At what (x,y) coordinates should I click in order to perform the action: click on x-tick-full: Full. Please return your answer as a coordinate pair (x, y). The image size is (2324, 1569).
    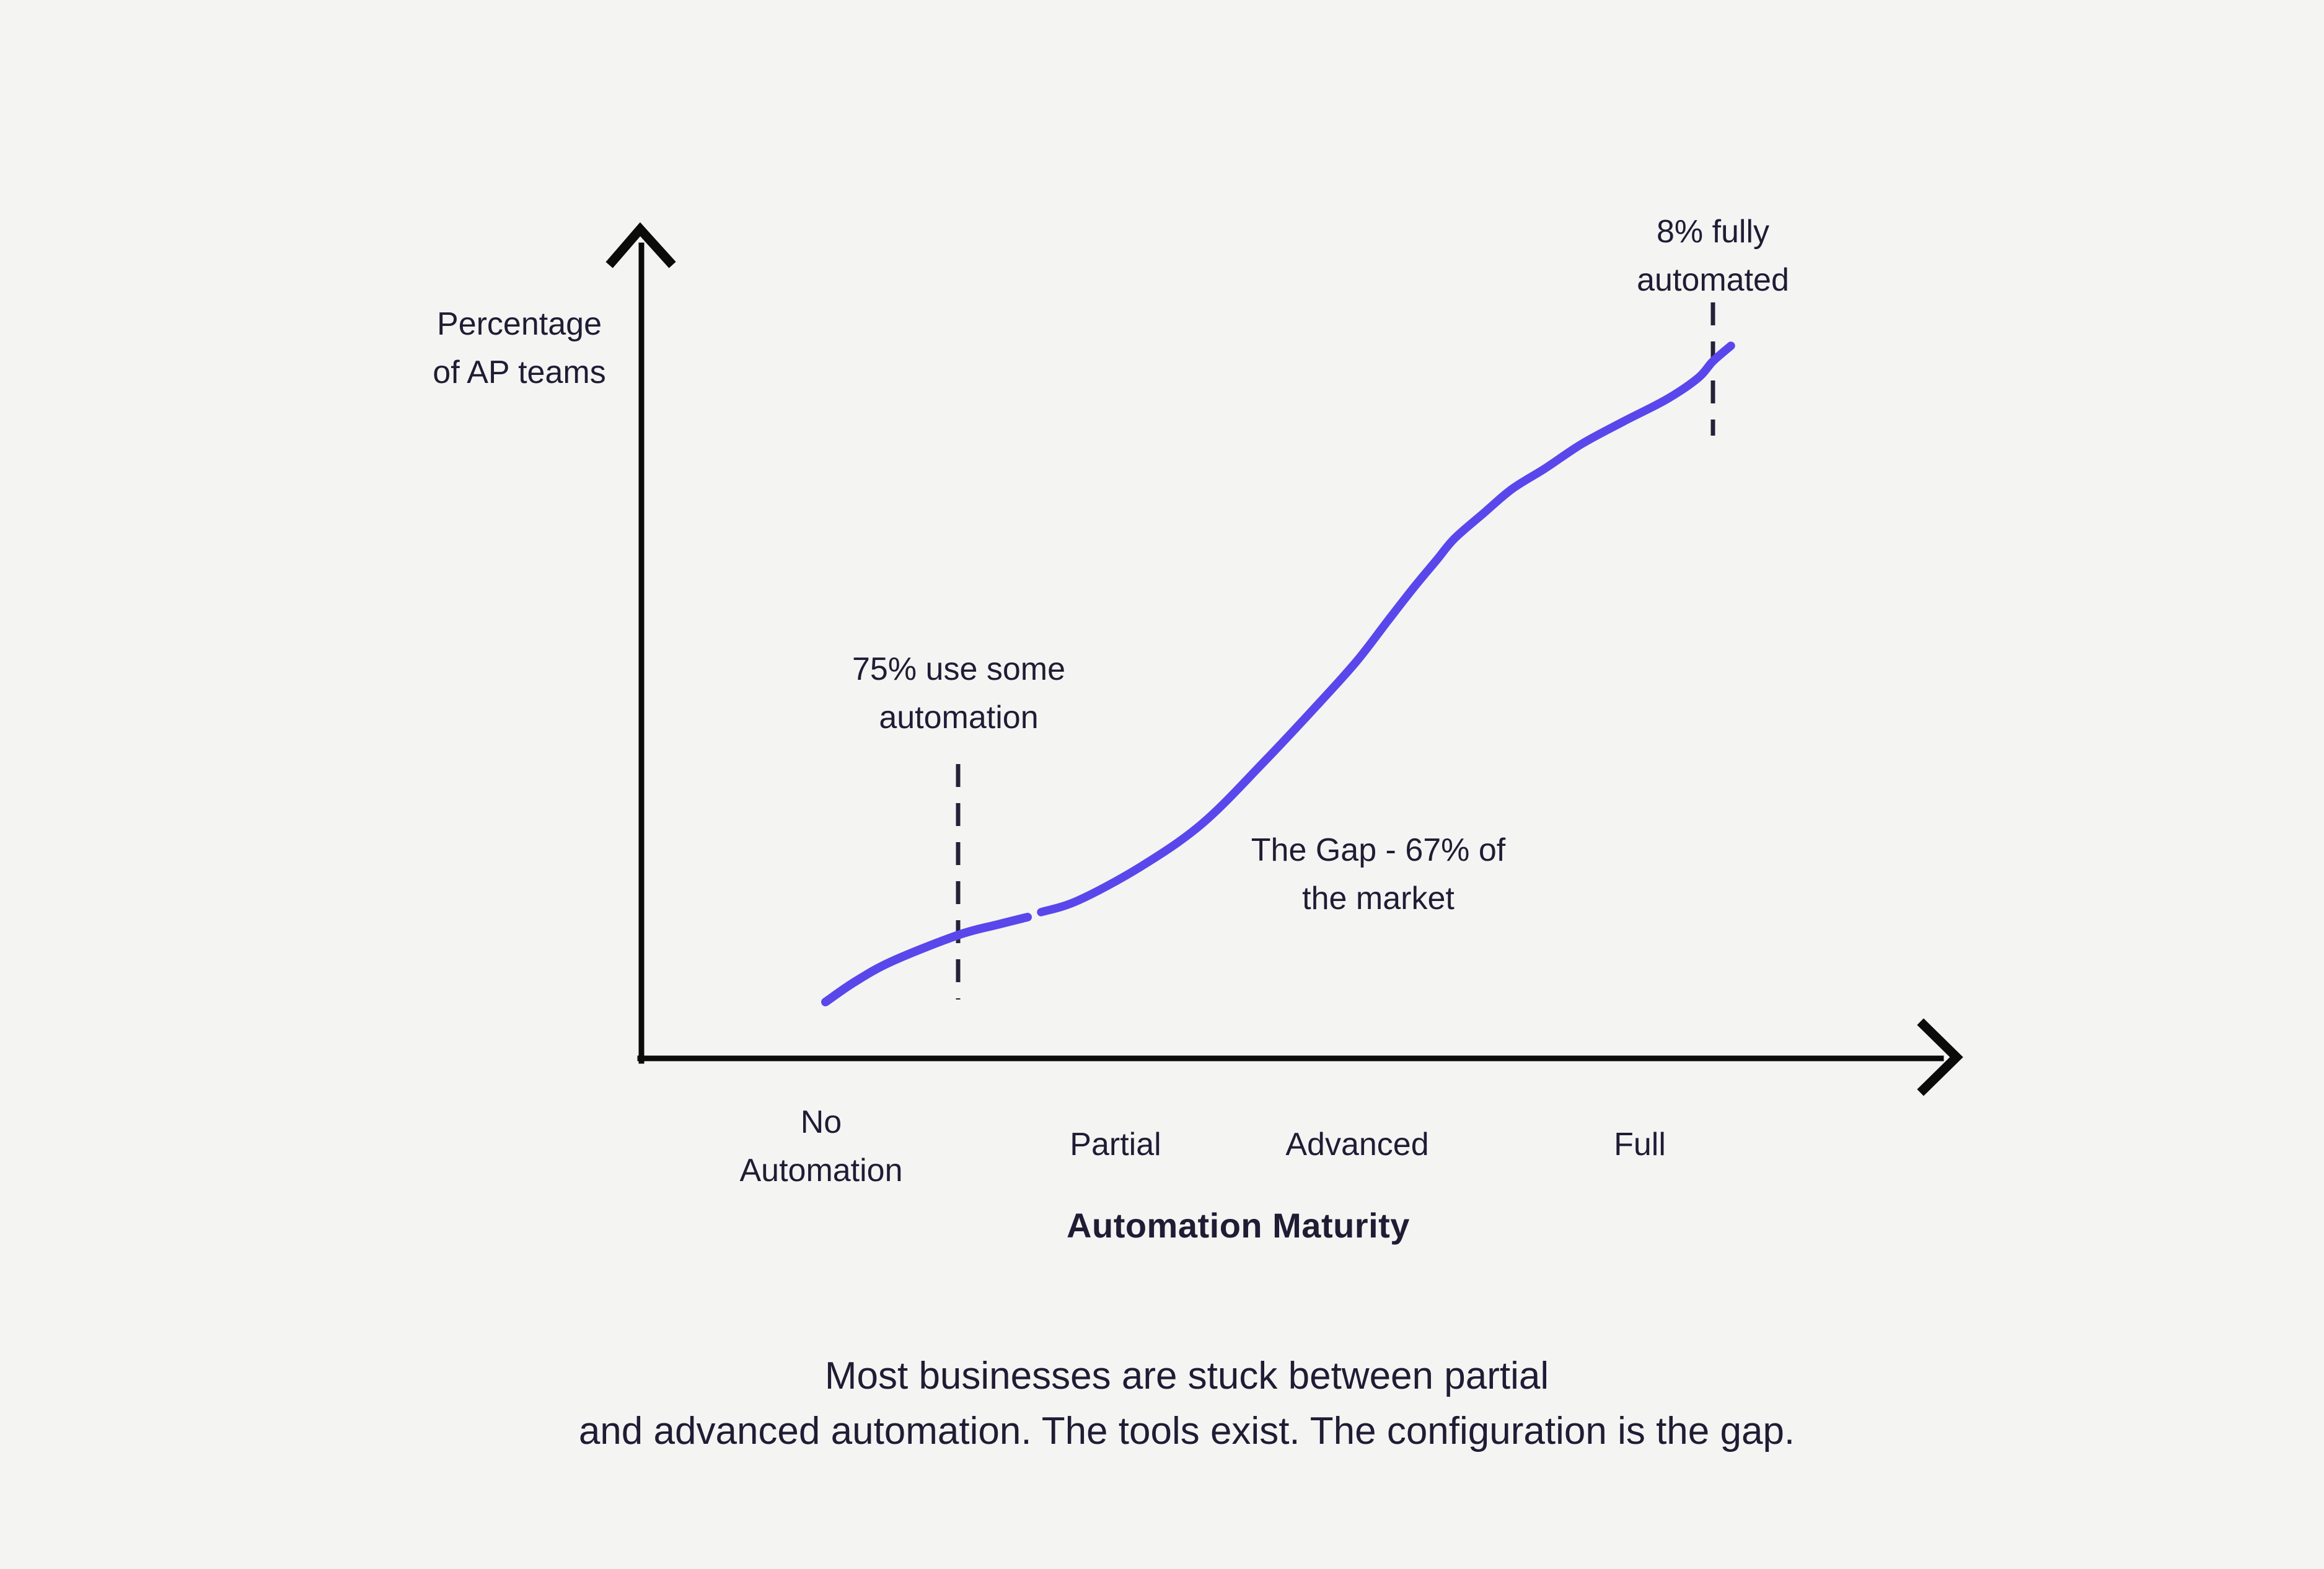
    Looking at the image, I should click on (1640, 1145).